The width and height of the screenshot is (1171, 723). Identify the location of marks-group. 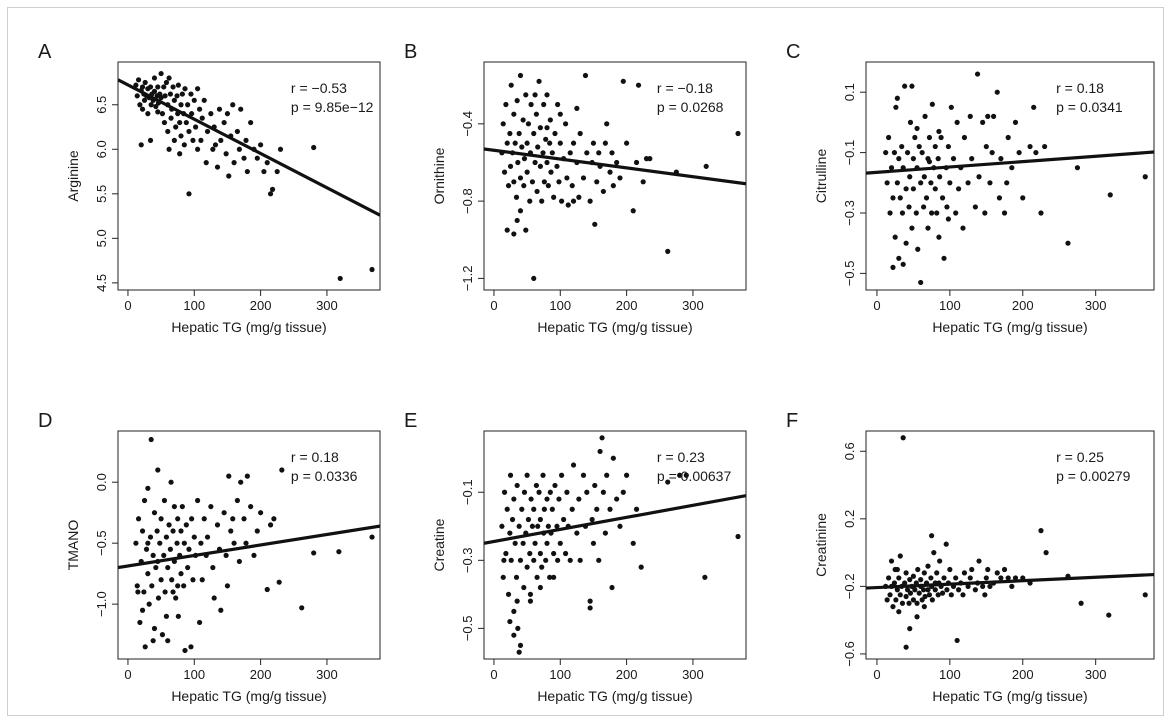
(615, 545).